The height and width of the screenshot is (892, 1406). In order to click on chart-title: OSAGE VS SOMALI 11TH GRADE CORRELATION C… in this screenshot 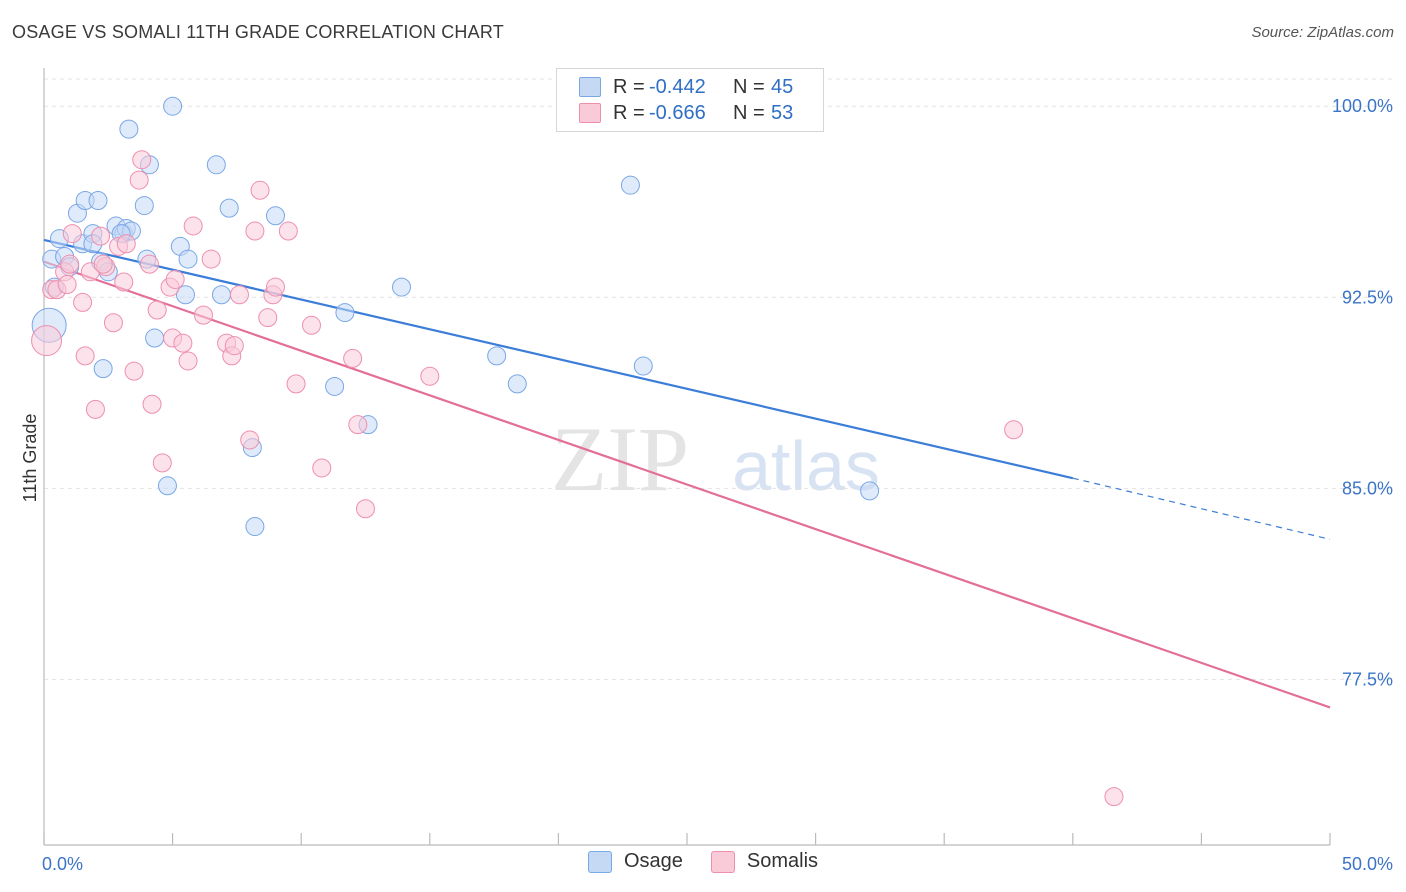, I will do `click(258, 32)`.